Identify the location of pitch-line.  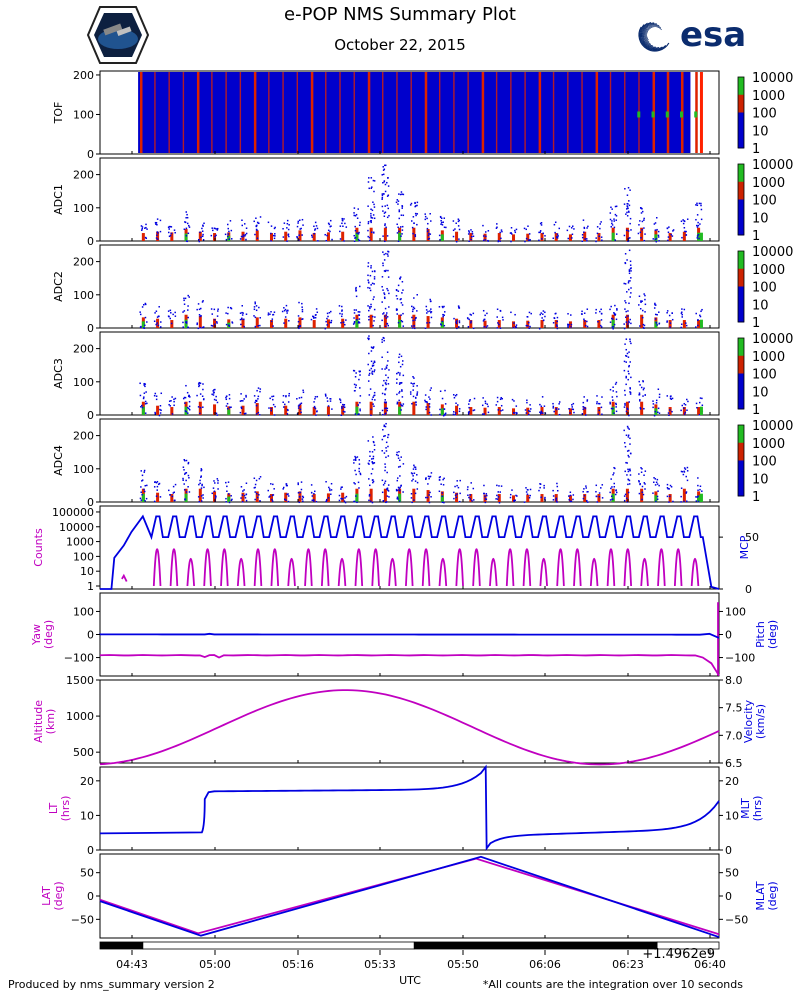
(409, 635).